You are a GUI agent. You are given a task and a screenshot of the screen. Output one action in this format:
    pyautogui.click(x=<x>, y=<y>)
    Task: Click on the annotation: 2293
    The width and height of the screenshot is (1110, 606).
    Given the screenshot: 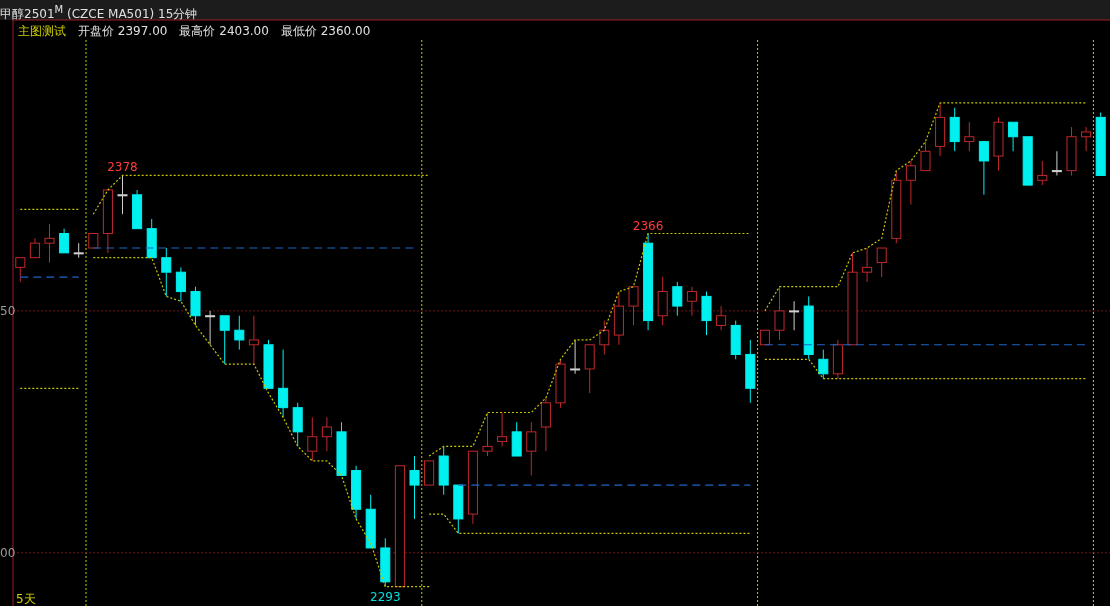 What is the action you would take?
    pyautogui.click(x=385, y=596)
    